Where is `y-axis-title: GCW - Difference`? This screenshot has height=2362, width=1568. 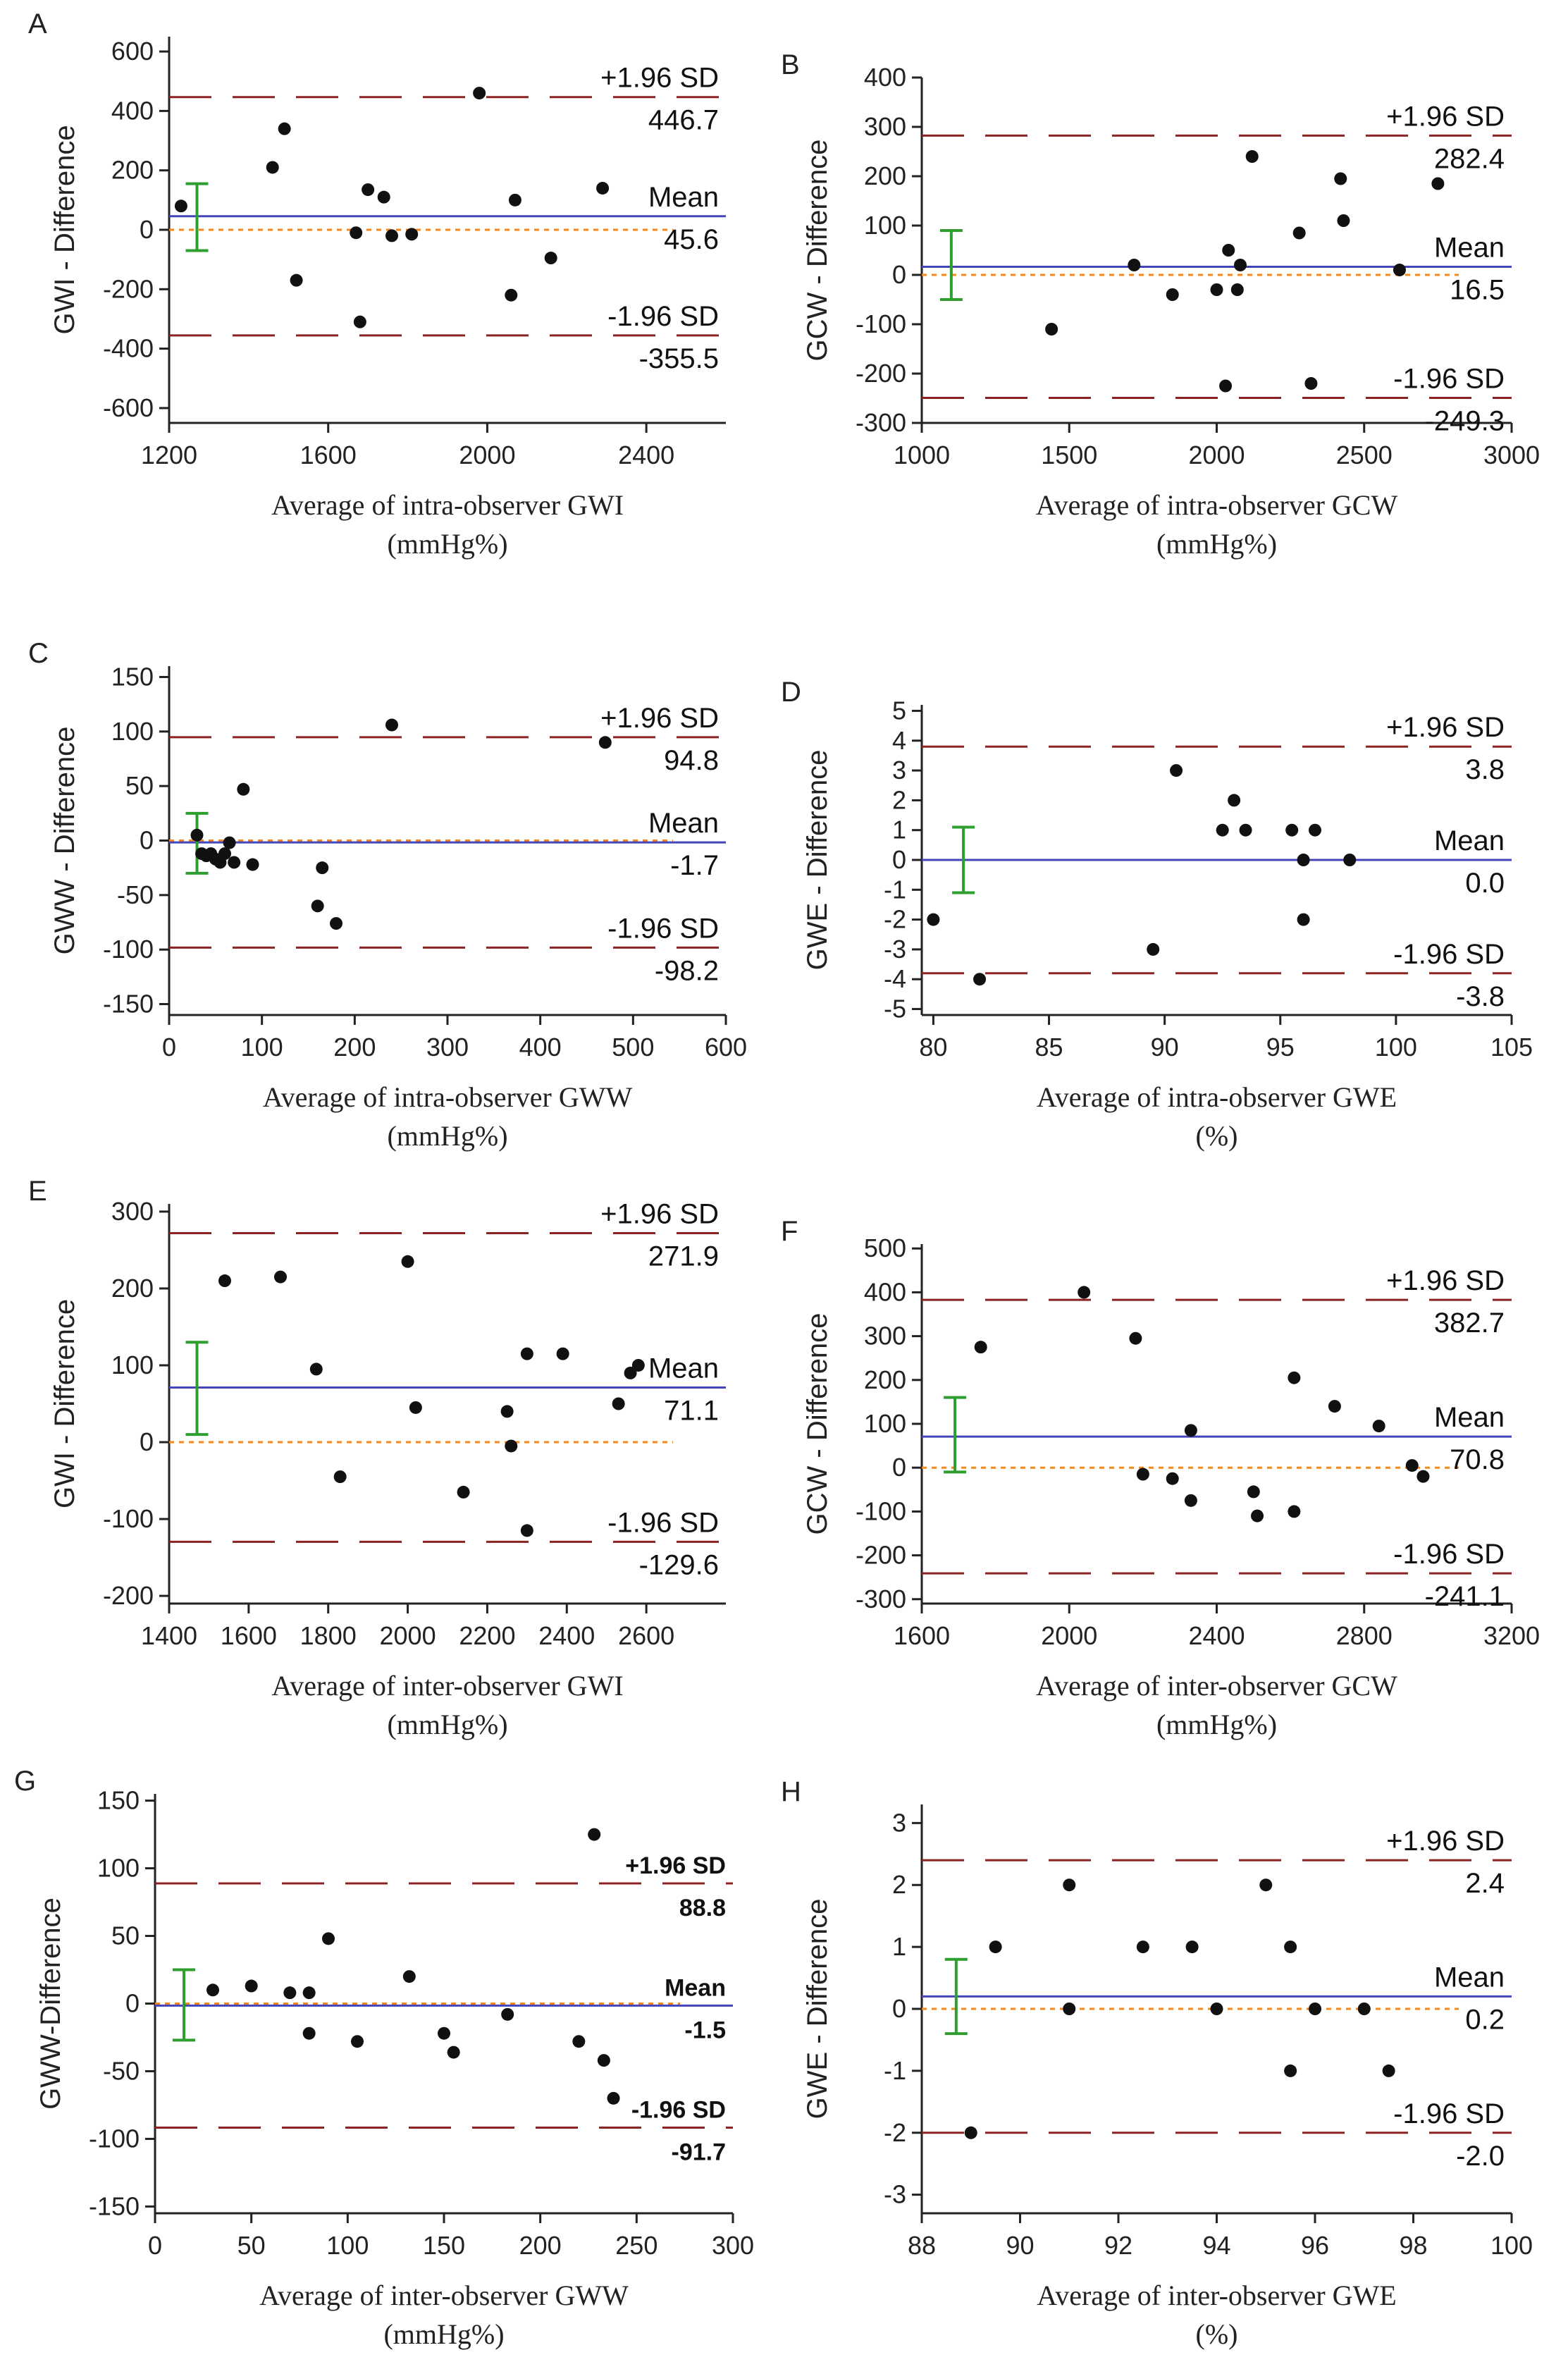 y-axis-title: GCW - Difference is located at coordinates (817, 251).